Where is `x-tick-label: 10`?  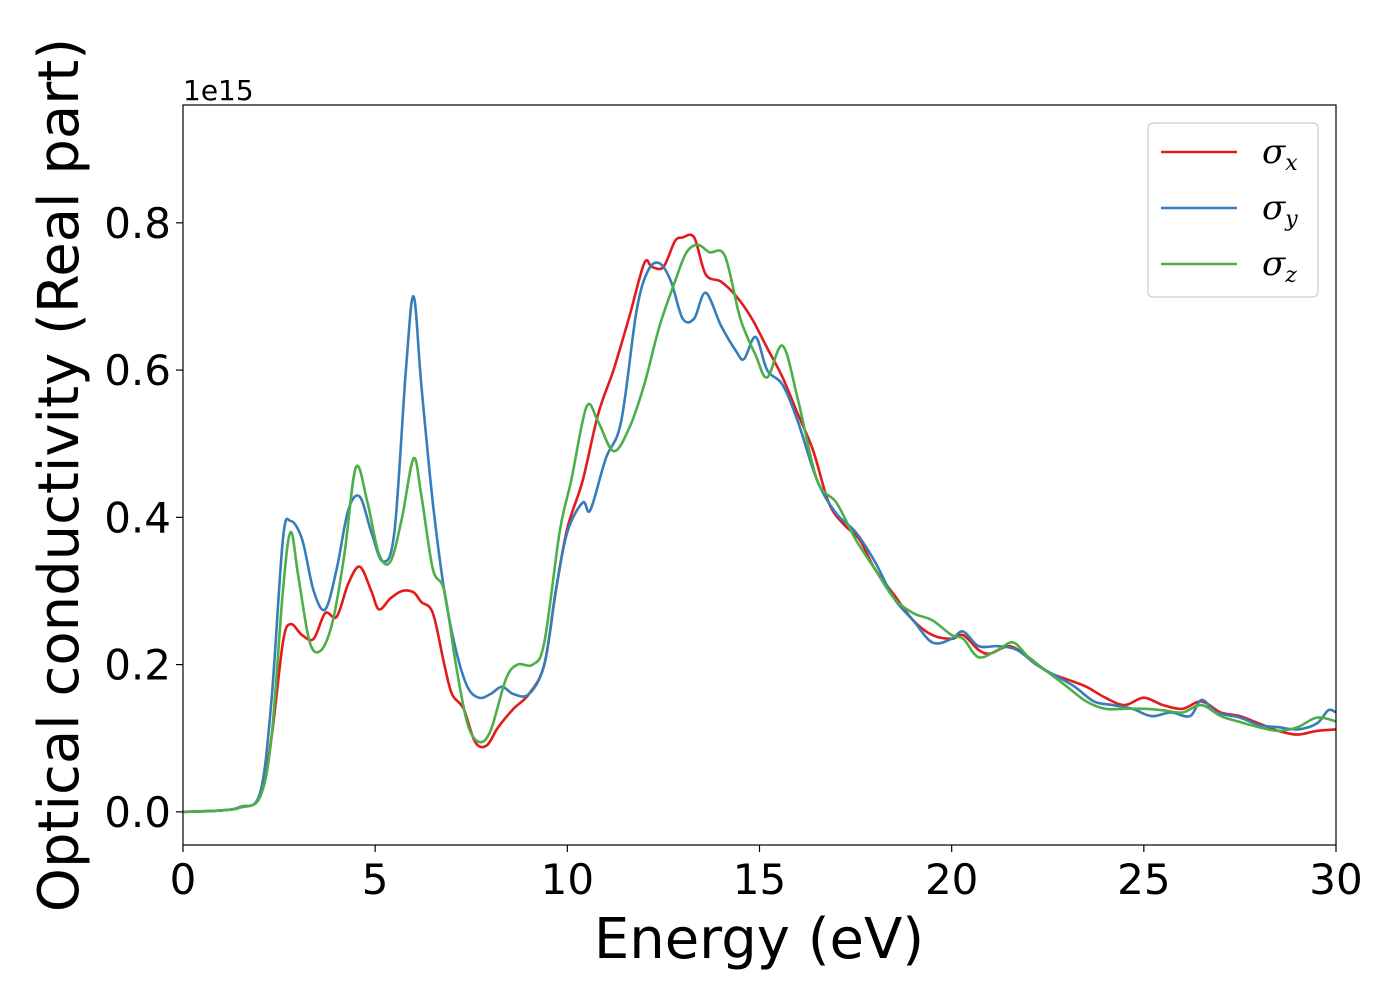
x-tick-label: 10 is located at coordinates (567, 879).